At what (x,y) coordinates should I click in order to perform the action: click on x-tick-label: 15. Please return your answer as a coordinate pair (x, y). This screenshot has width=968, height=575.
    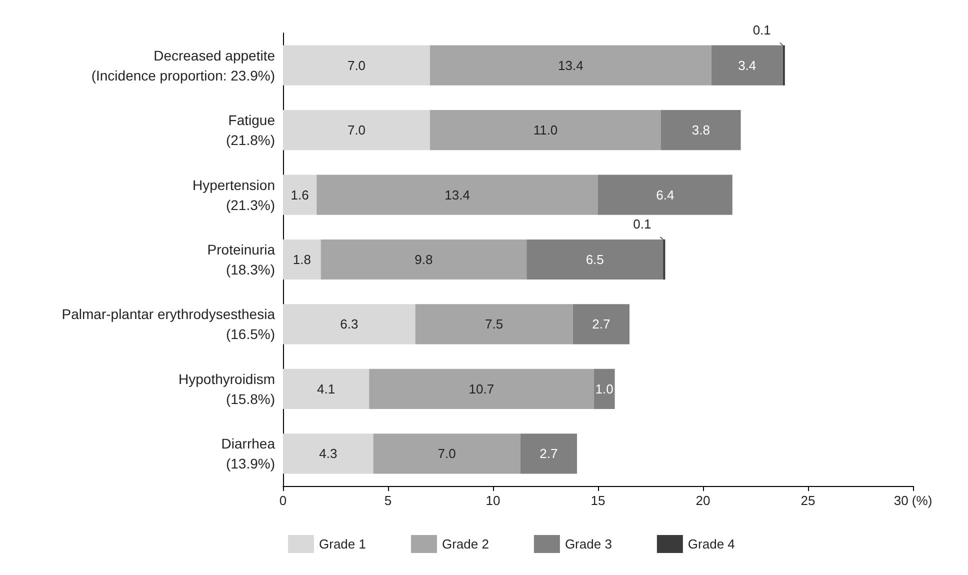
    Looking at the image, I should click on (598, 500).